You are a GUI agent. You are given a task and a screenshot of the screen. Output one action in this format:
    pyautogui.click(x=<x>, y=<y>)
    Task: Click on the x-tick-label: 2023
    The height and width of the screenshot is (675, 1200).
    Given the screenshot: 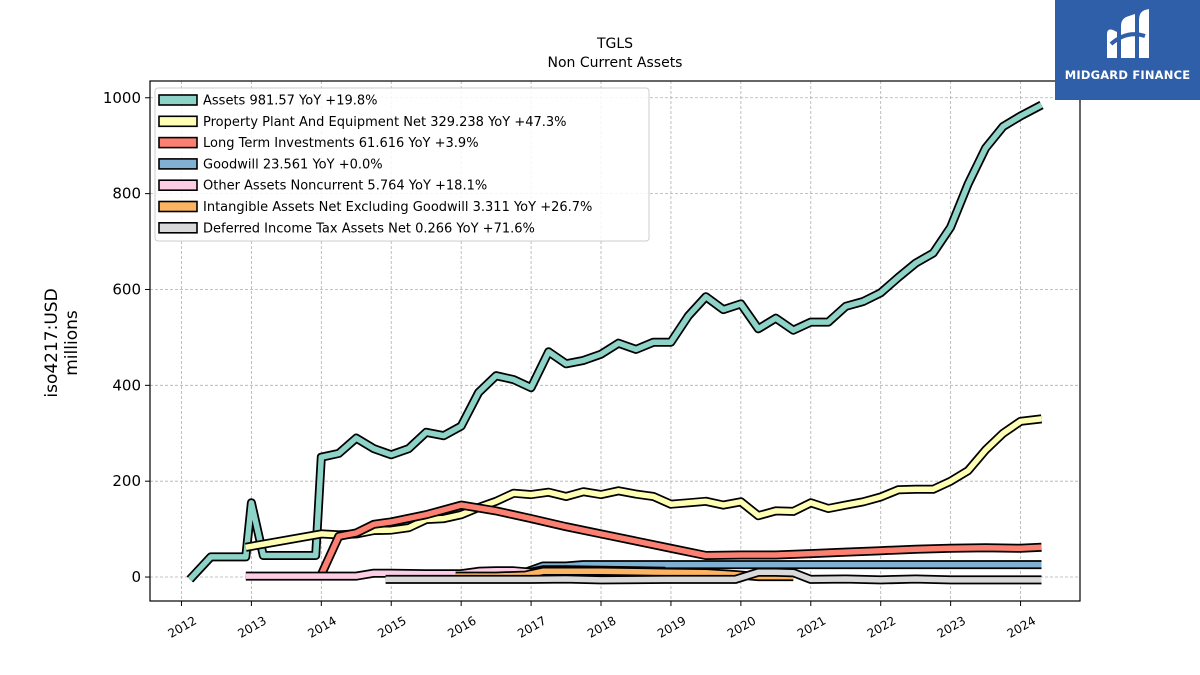 What is the action you would take?
    pyautogui.click(x=951, y=626)
    